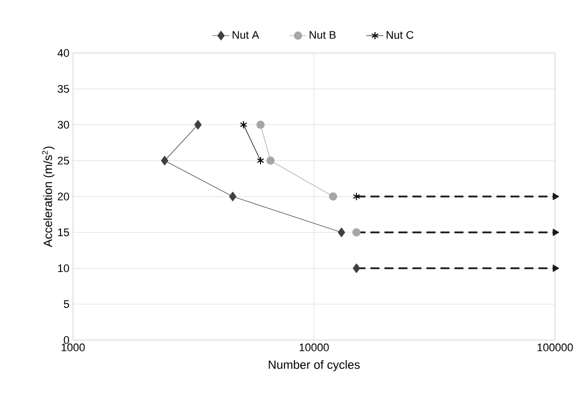  I want to click on y-tick-label: 0, so click(67, 340).